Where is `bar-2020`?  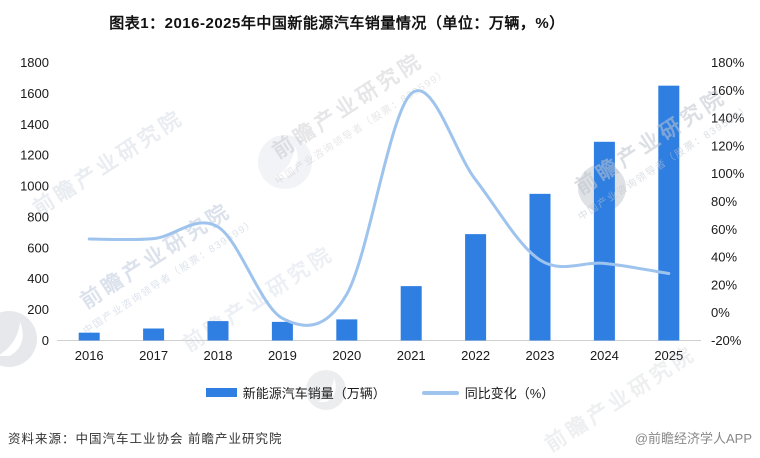 bar-2020 is located at coordinates (347, 330).